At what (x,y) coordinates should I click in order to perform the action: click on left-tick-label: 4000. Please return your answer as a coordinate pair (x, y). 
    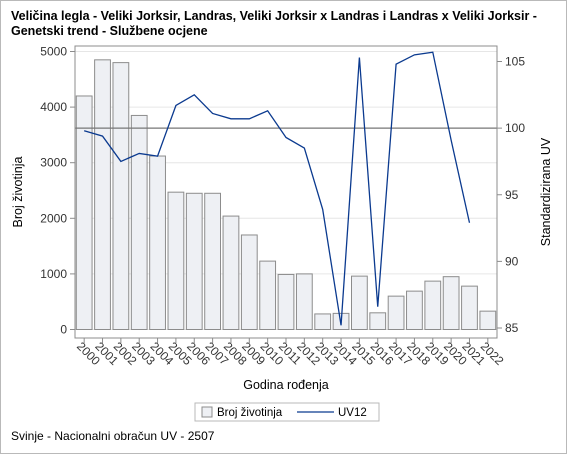
    Looking at the image, I should click on (53, 107).